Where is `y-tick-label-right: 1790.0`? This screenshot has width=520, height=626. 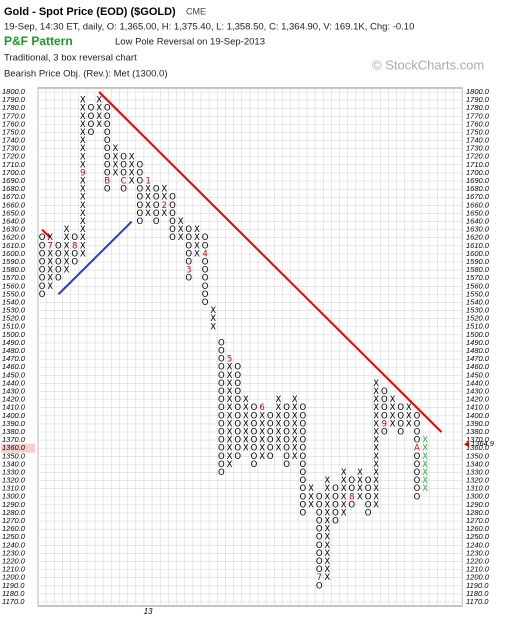
y-tick-label-right: 1790.0 is located at coordinates (478, 99).